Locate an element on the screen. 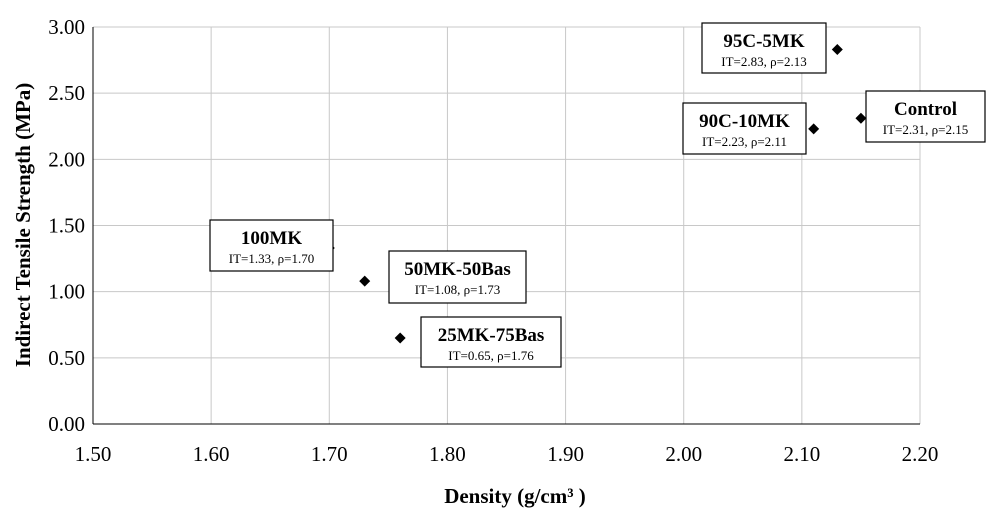  x-axis-title: Density (g/cm³ ) is located at coordinates (515, 496).